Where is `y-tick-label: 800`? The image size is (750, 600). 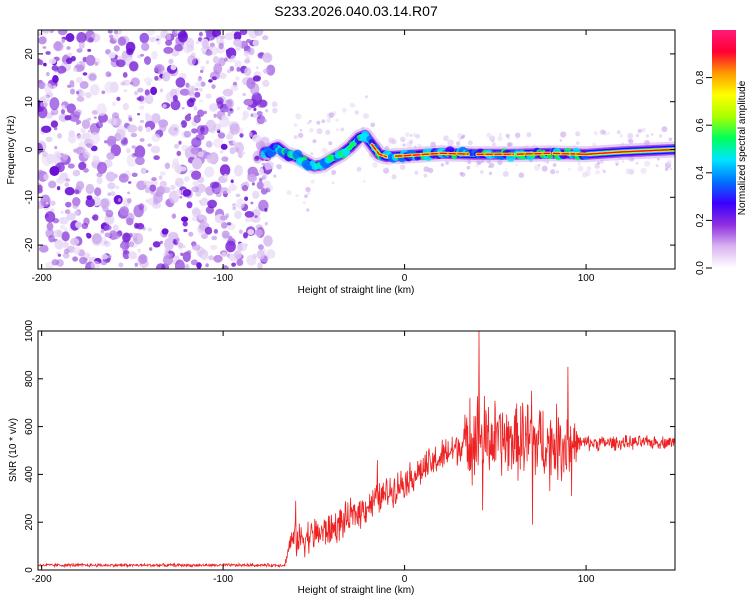 y-tick-label: 800 is located at coordinates (29, 378).